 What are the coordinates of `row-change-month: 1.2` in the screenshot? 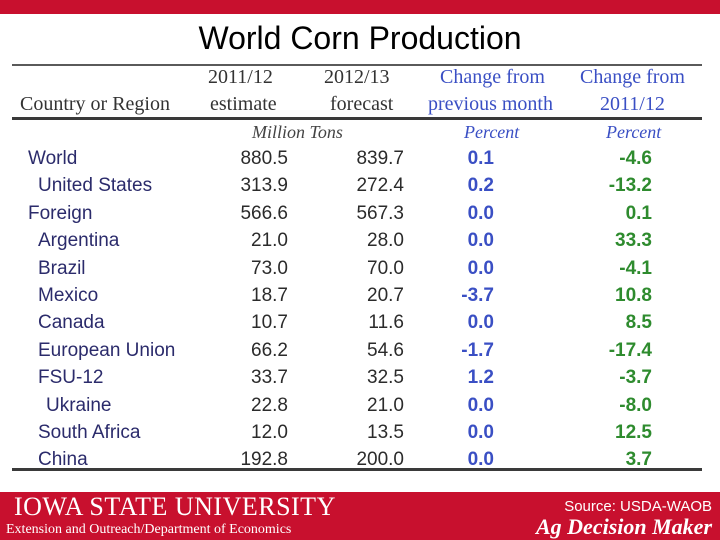 It's located at (480, 378).